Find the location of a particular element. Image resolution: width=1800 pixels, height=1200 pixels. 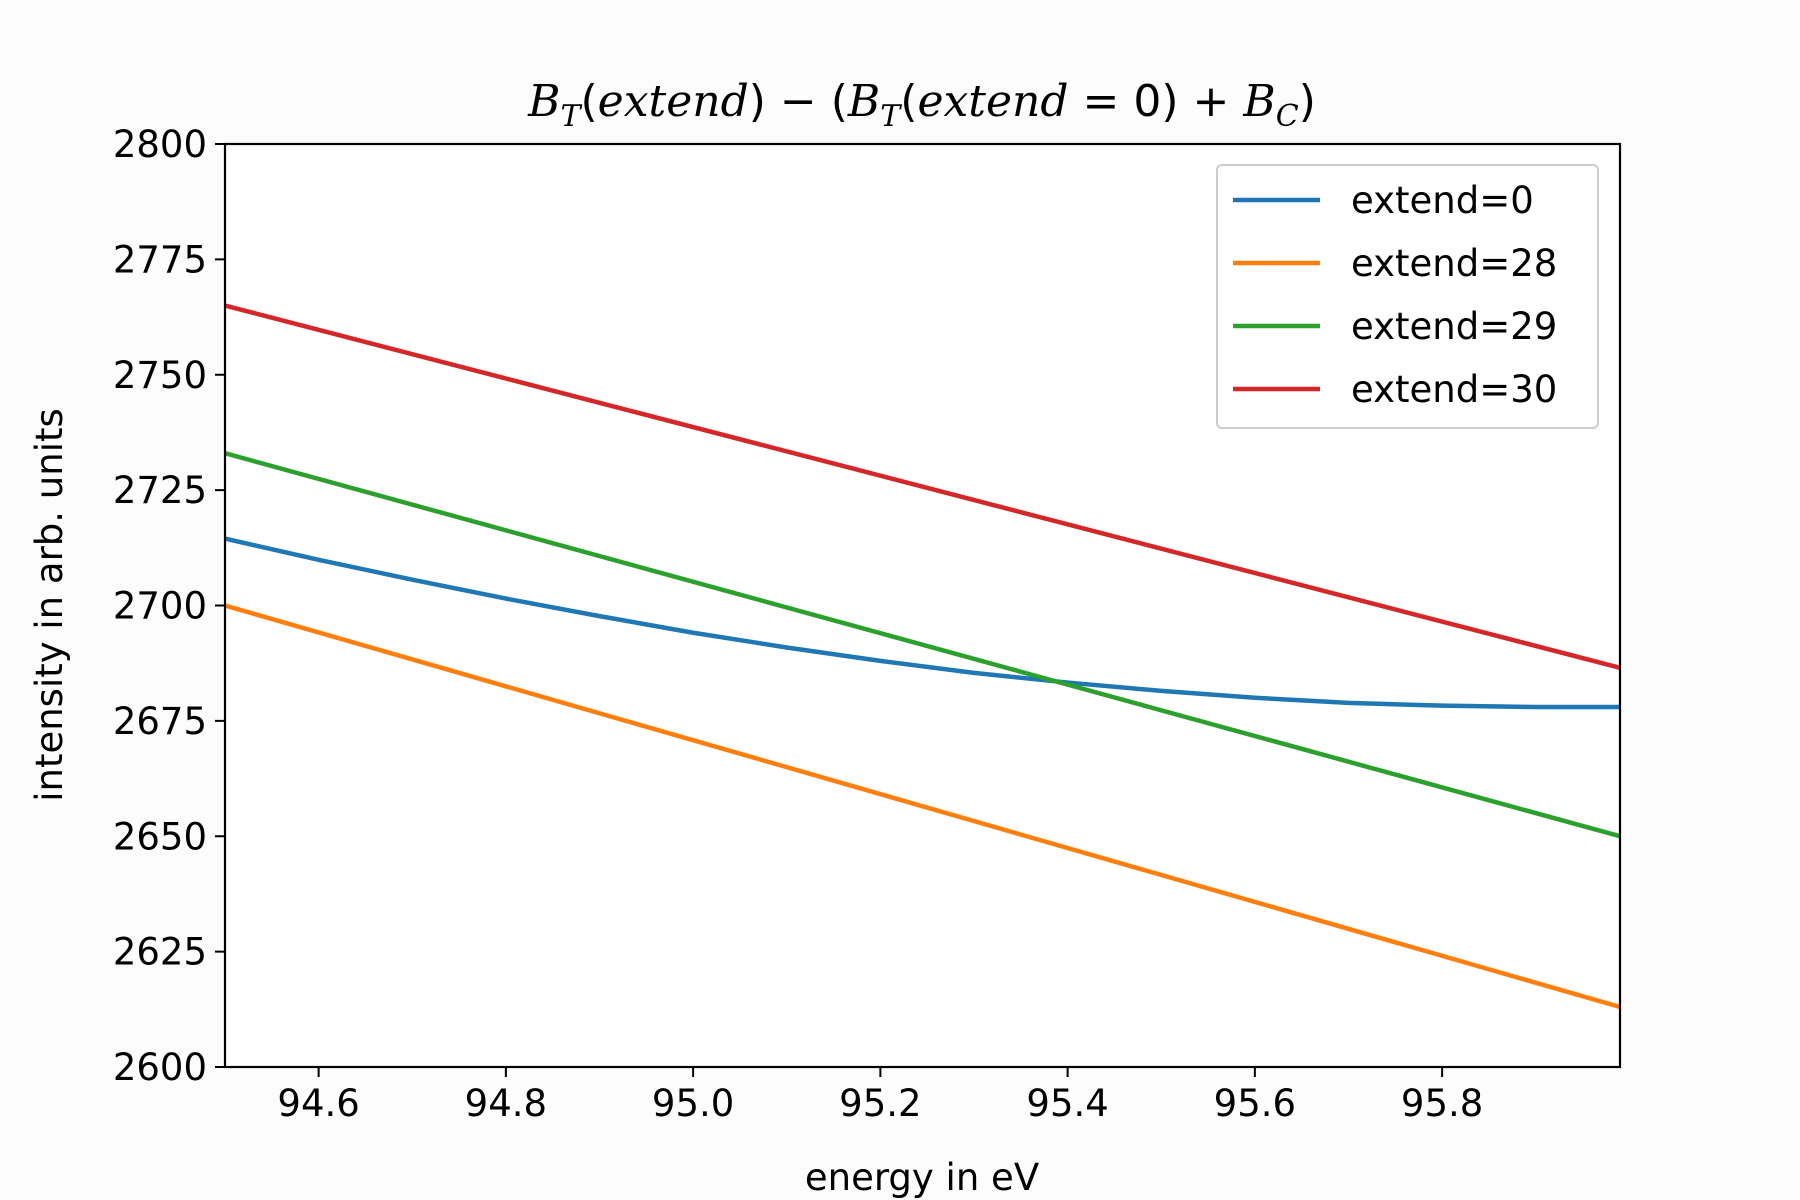

x-axis-label: energy in eV is located at coordinates (922, 1177).